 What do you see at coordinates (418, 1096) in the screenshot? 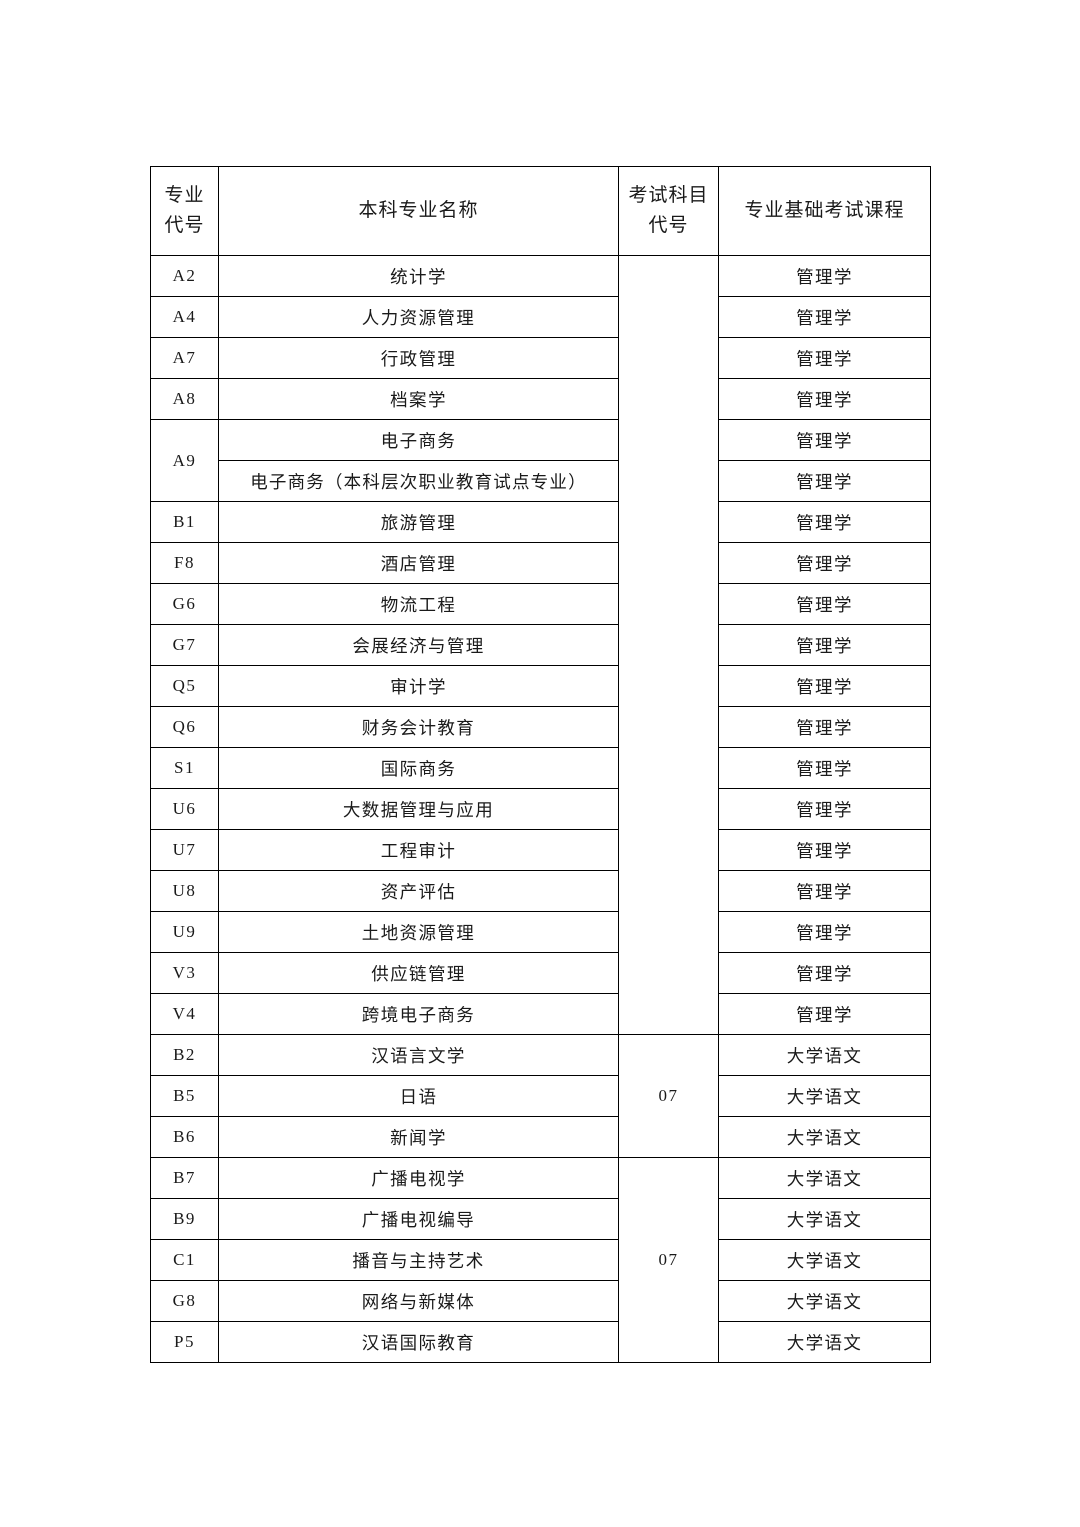
I see `major-name-cell: 日语` at bounding box center [418, 1096].